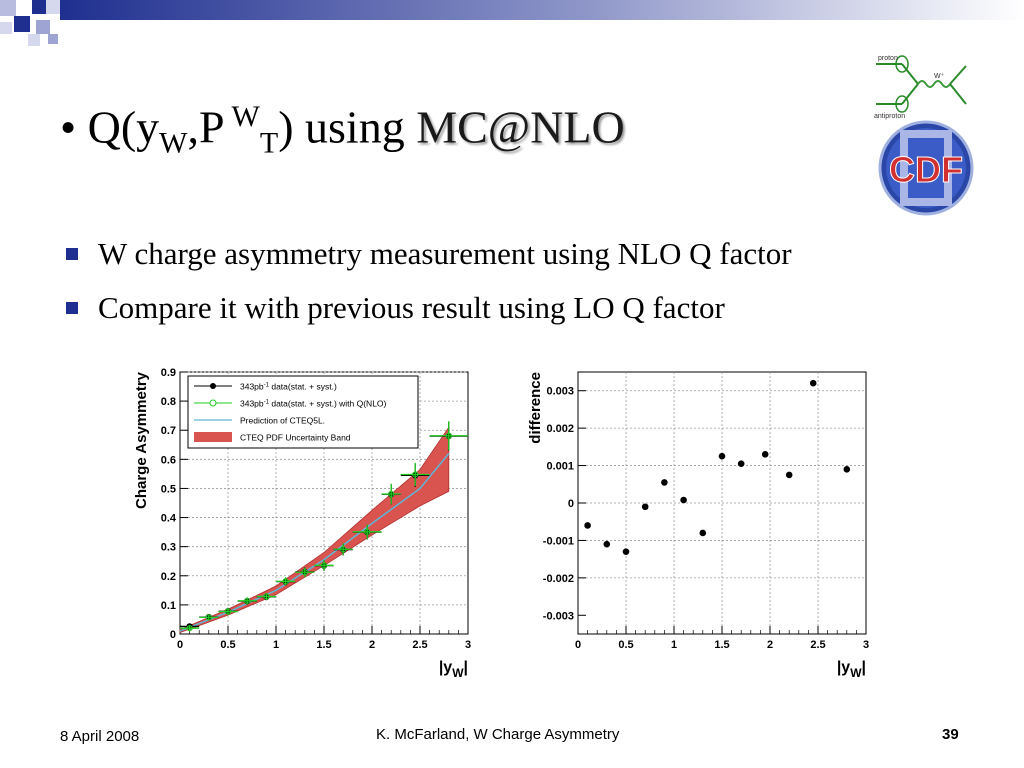 This screenshot has height=768, width=1024. What do you see at coordinates (558, 616) in the screenshot?
I see `y-tick-label: -0.003` at bounding box center [558, 616].